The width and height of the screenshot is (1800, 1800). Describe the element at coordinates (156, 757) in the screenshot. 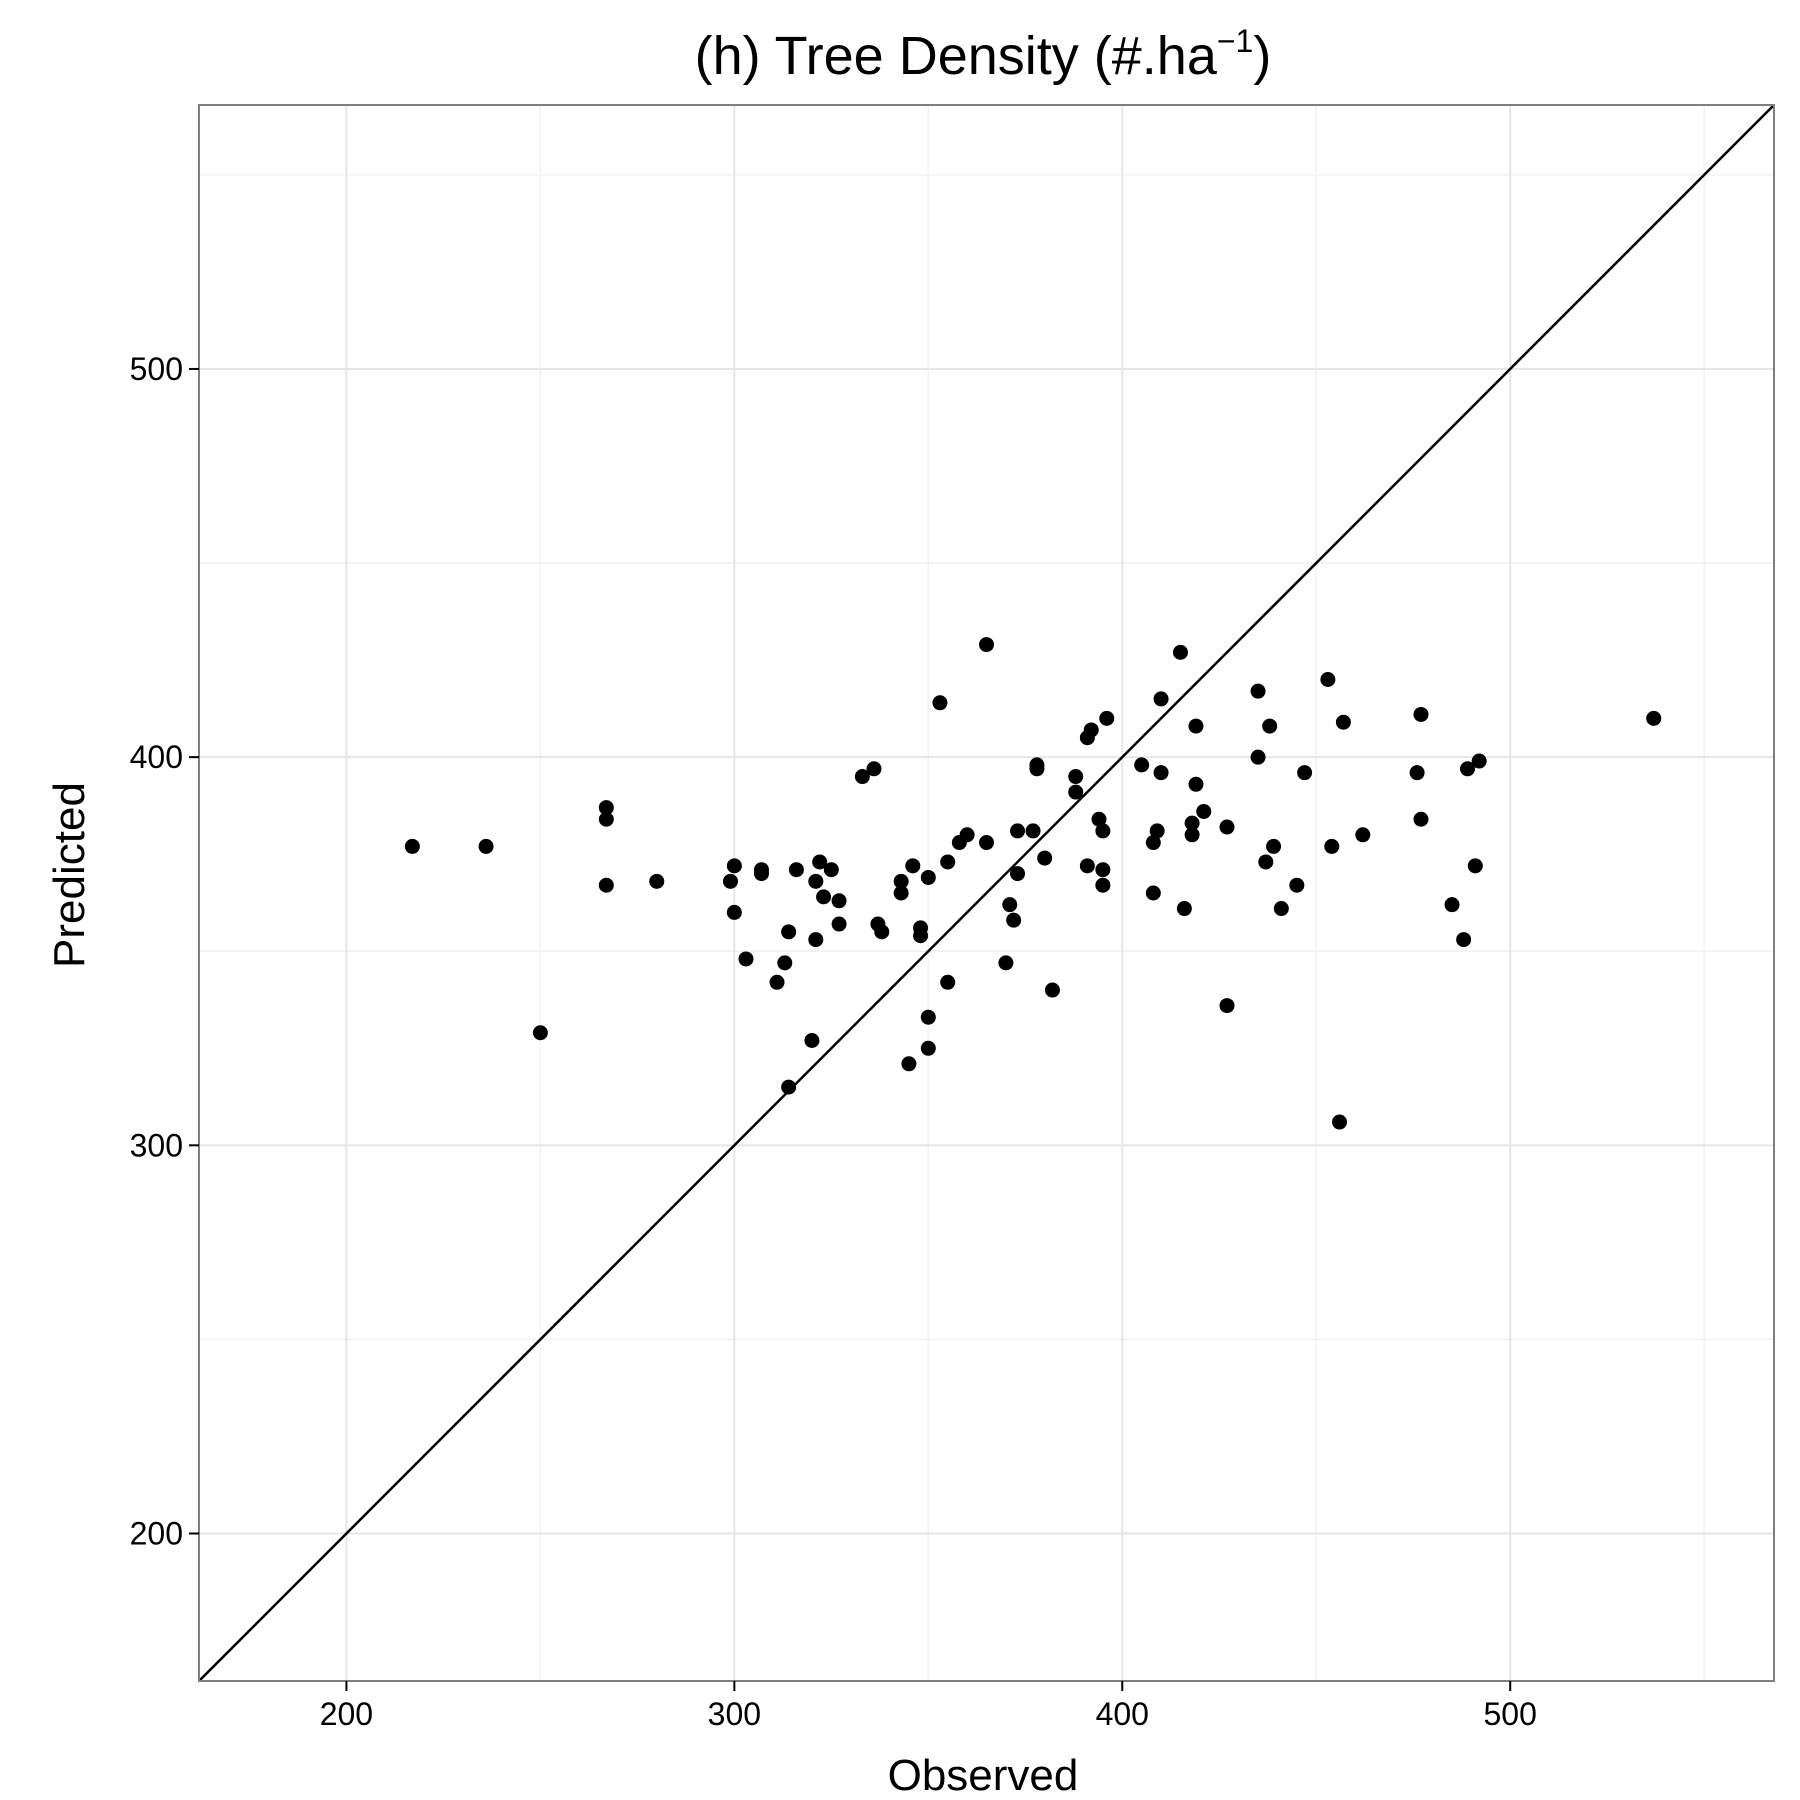

I see `y-tick-label: 400` at that location.